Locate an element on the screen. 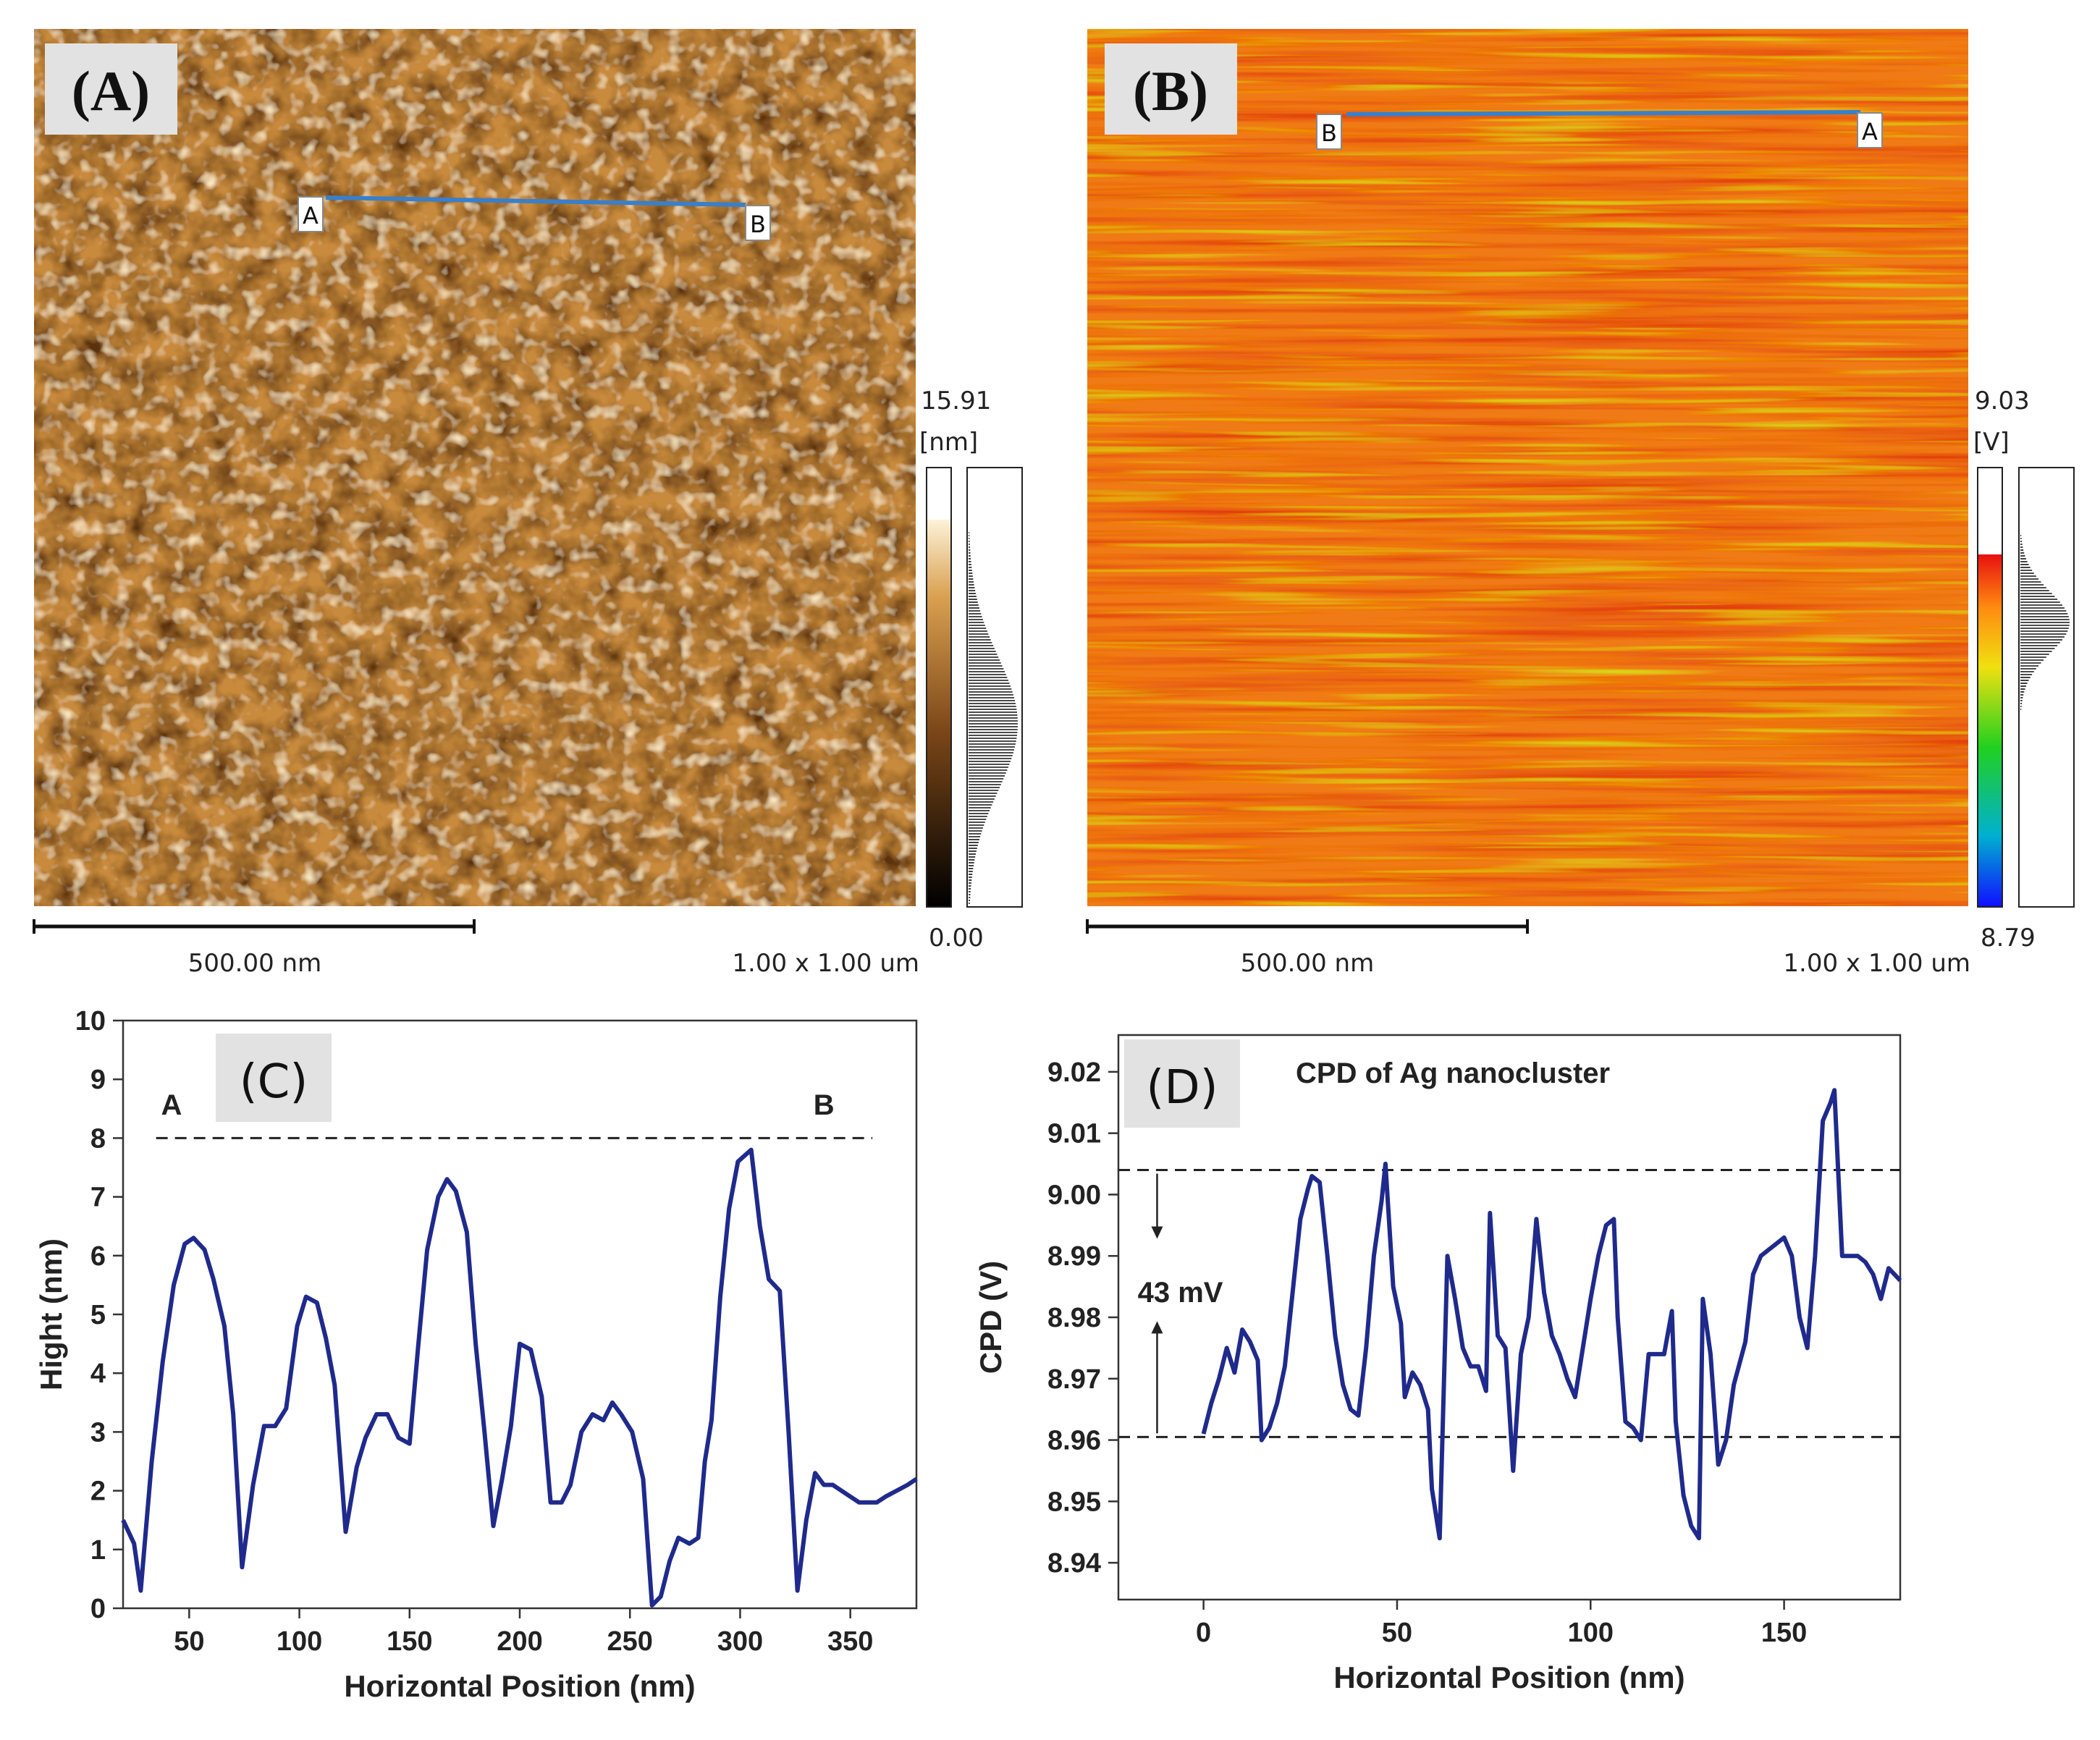 This screenshot has width=2100, height=1740. scan-line-b-end-label: A is located at coordinates (1870, 131).